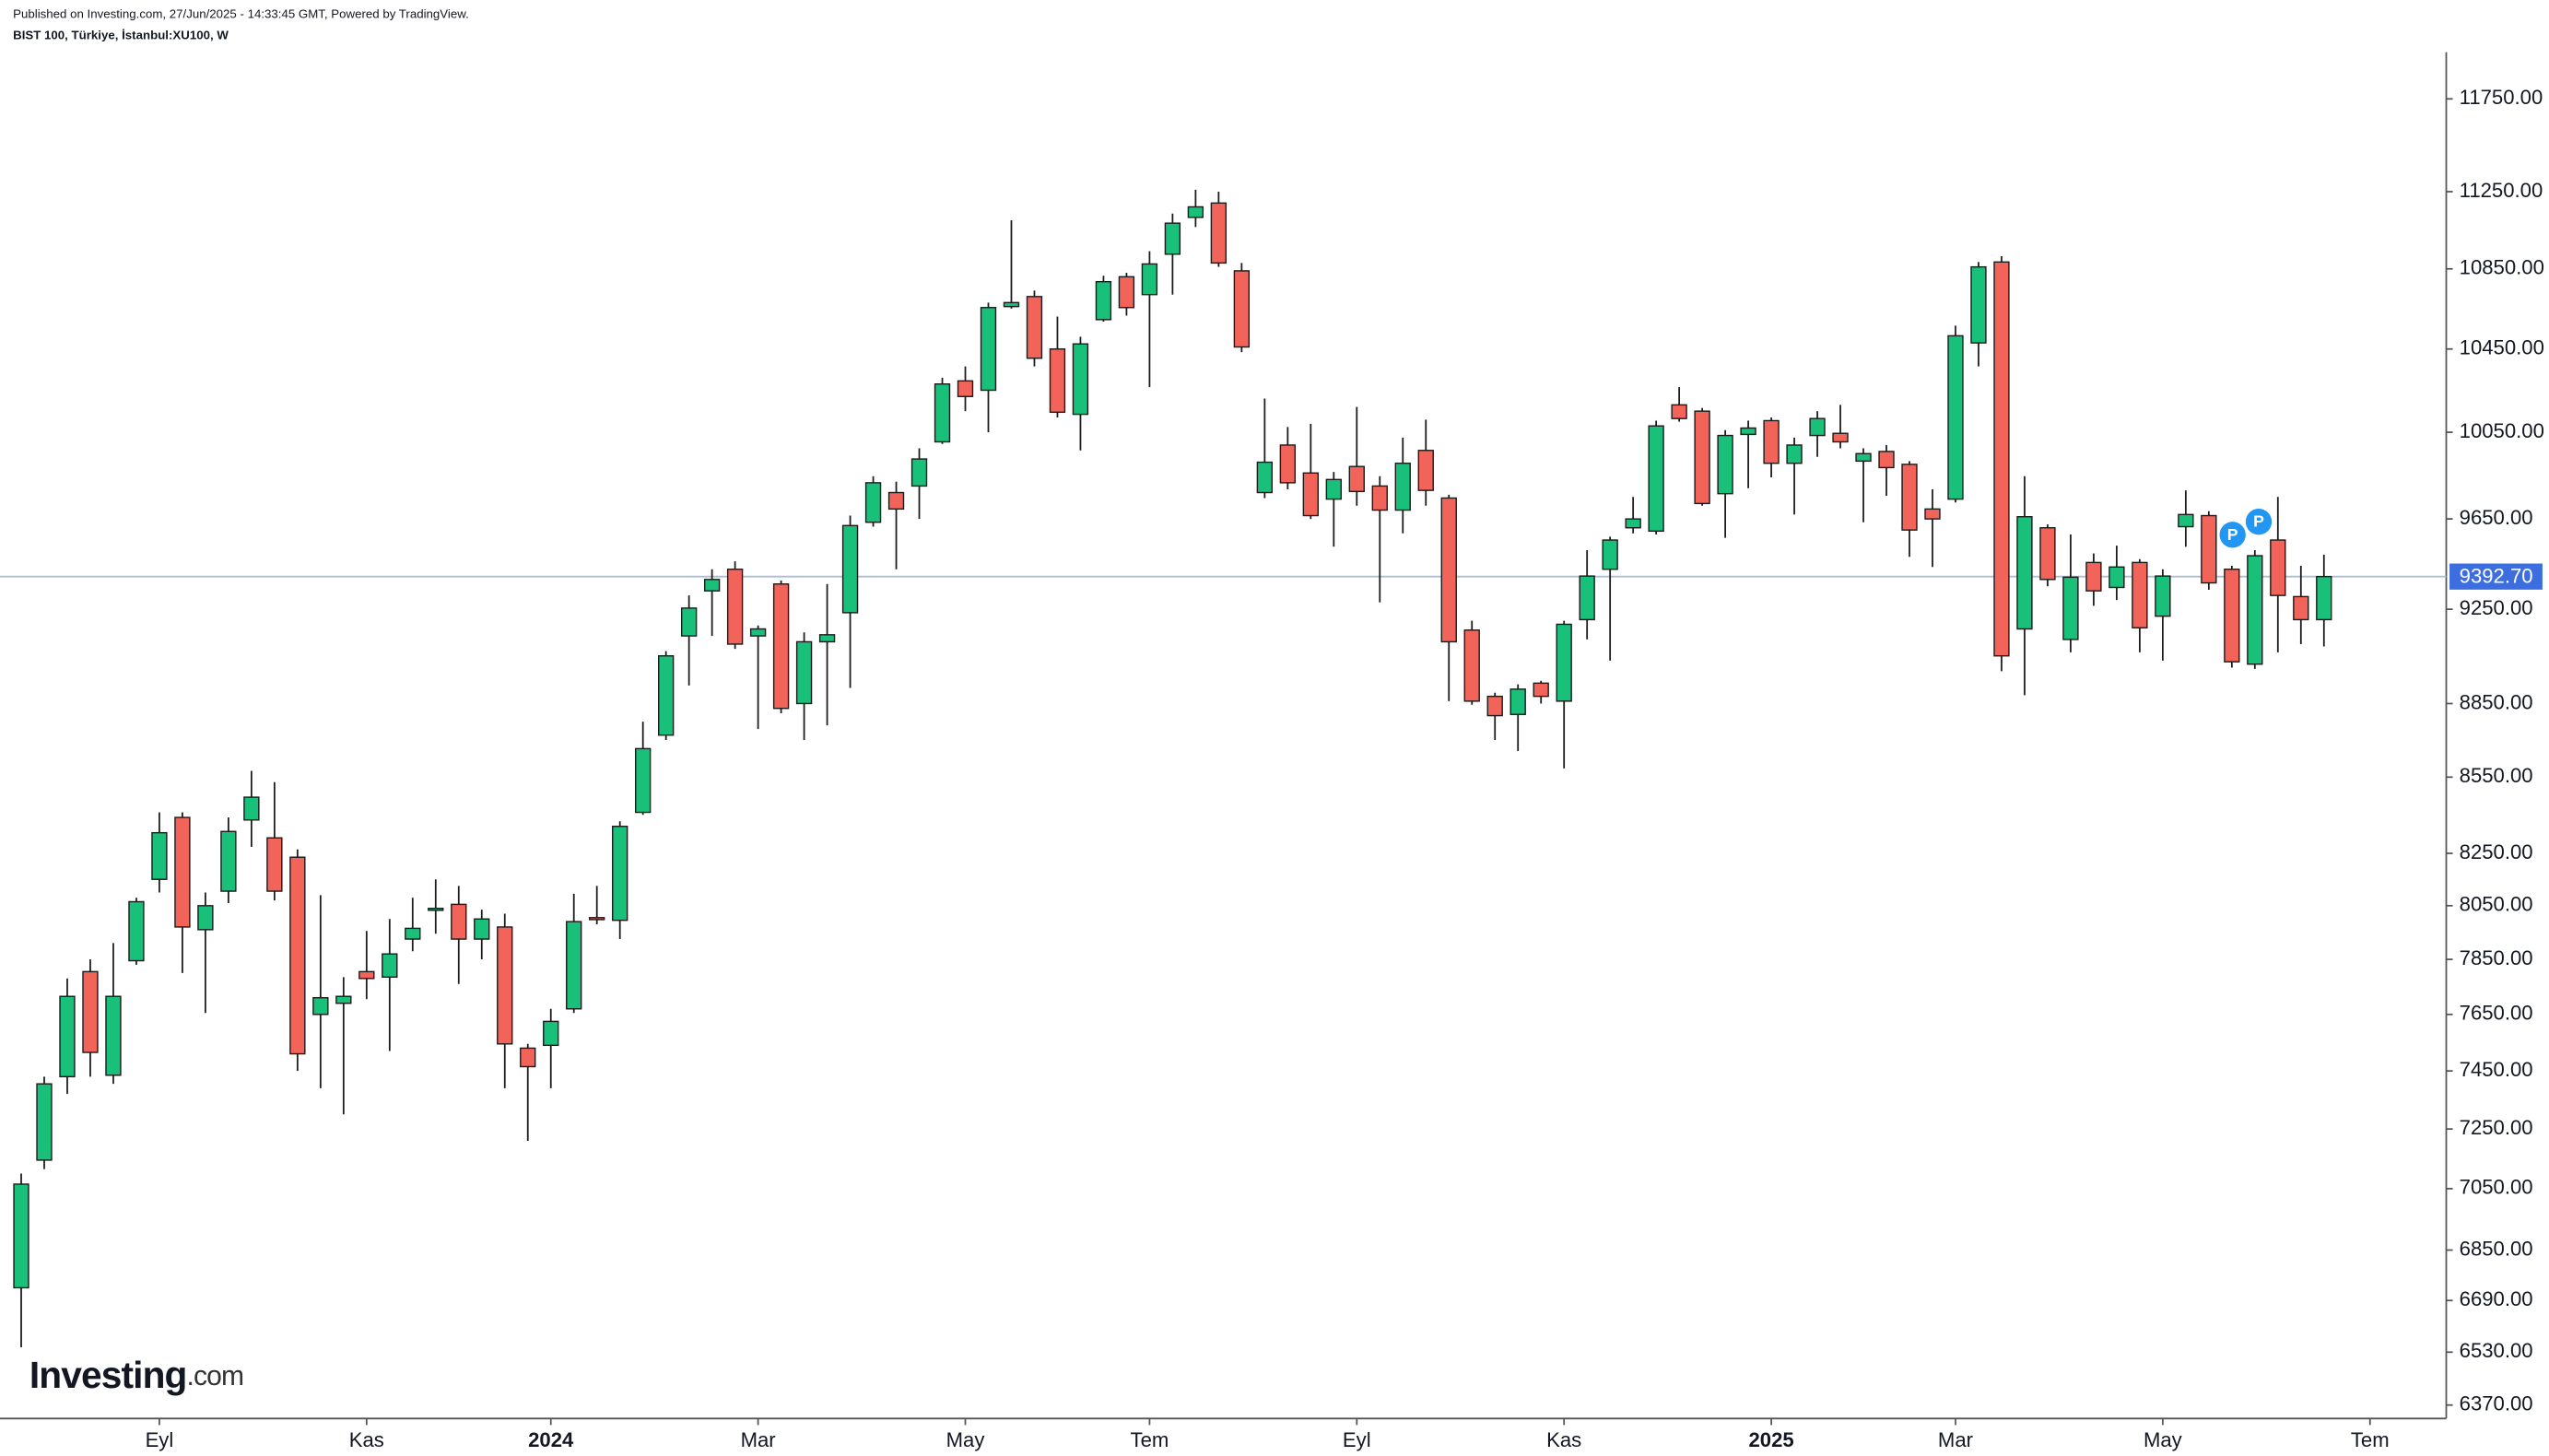 The width and height of the screenshot is (2549, 1456). I want to click on y-tick-label: 6690.00, so click(2496, 1298).